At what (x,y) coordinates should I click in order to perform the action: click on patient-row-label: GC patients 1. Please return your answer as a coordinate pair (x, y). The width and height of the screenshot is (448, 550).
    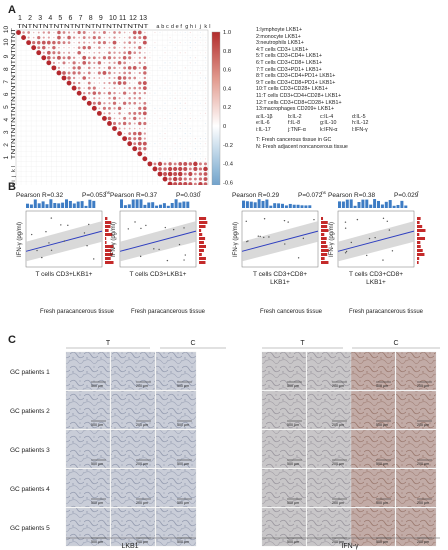
    Looking at the image, I should click on (30, 372).